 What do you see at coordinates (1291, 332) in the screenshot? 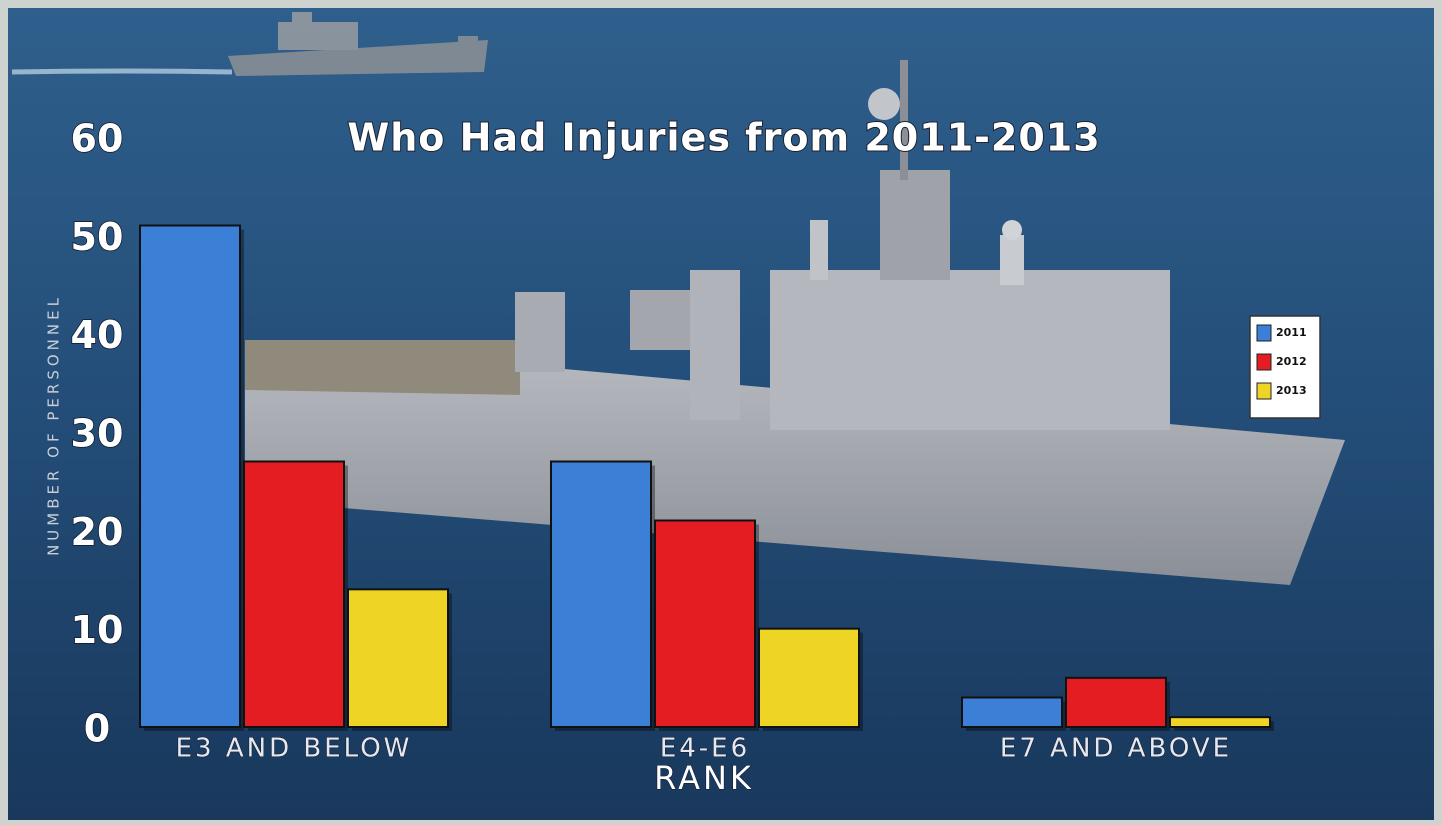
I see `legend-label: 2011` at bounding box center [1291, 332].